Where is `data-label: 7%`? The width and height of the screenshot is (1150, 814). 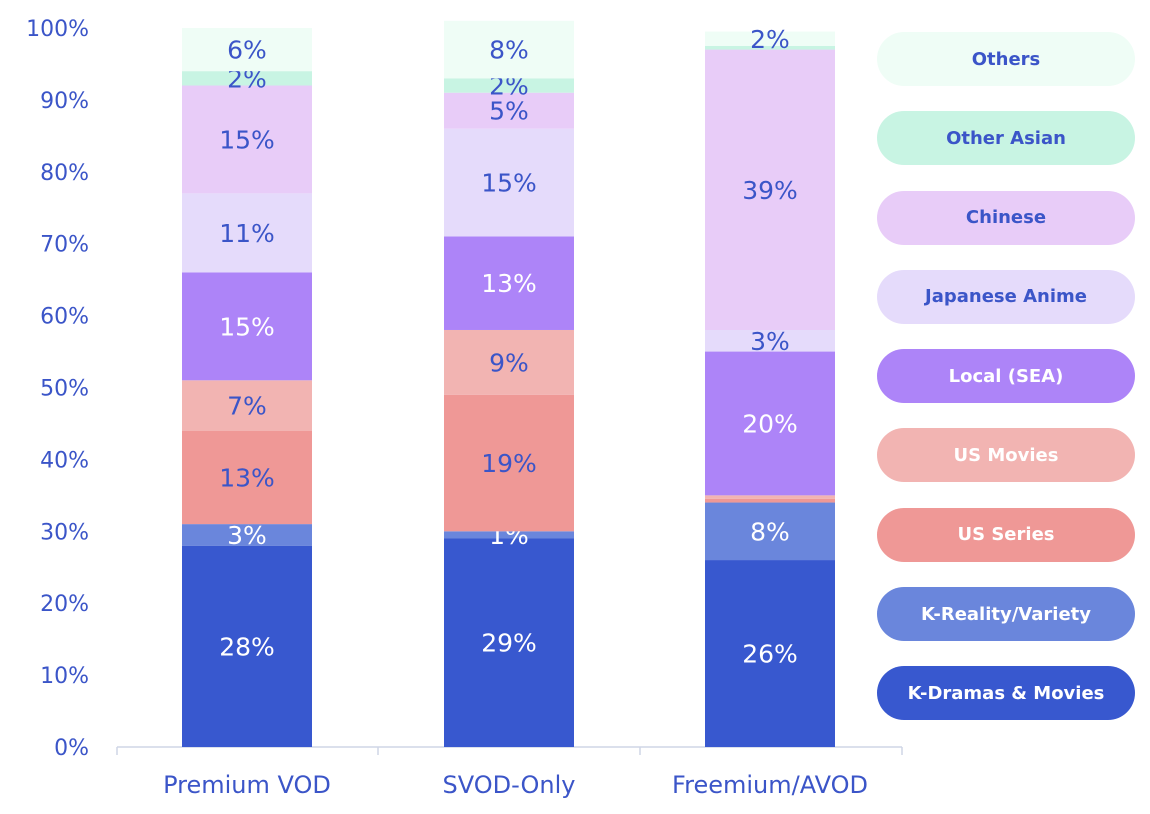
data-label: 7% is located at coordinates (247, 405).